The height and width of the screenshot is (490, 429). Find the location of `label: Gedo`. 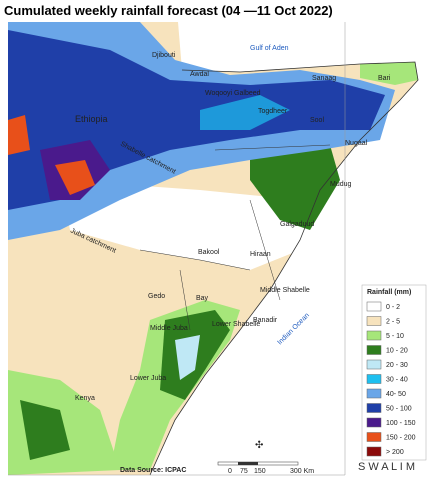

label: Gedo is located at coordinates (156, 296).